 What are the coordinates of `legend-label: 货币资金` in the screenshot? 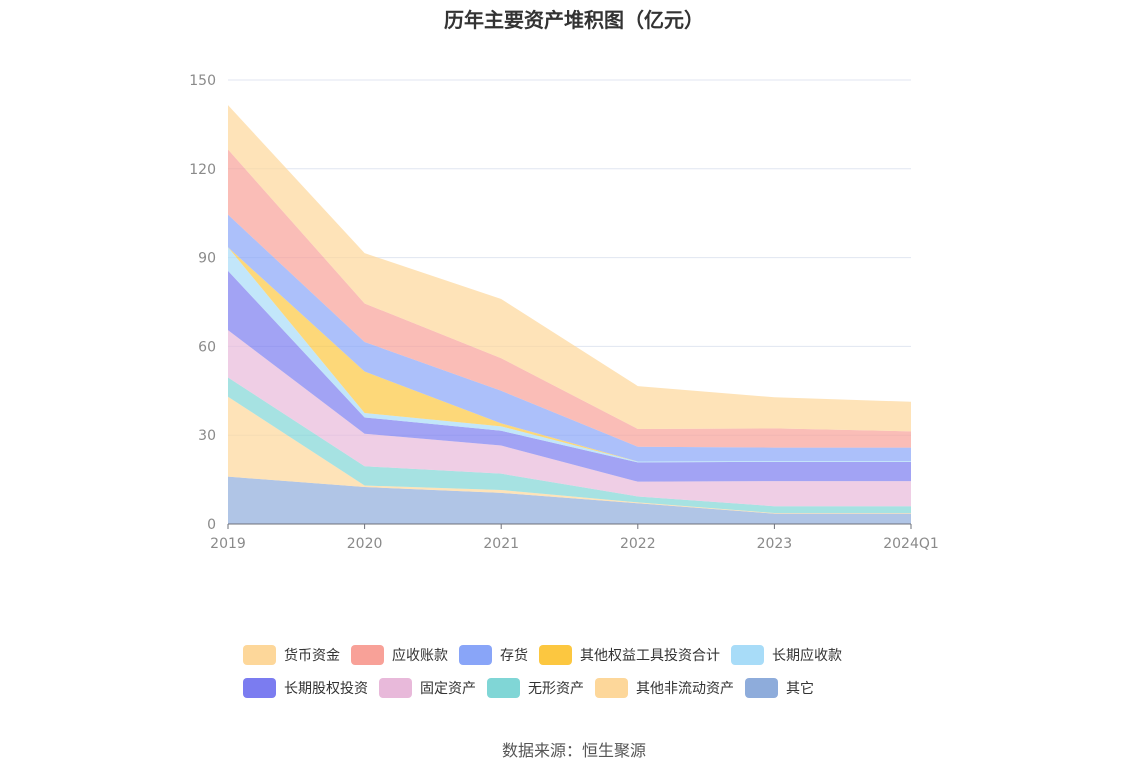 It's located at (312, 655).